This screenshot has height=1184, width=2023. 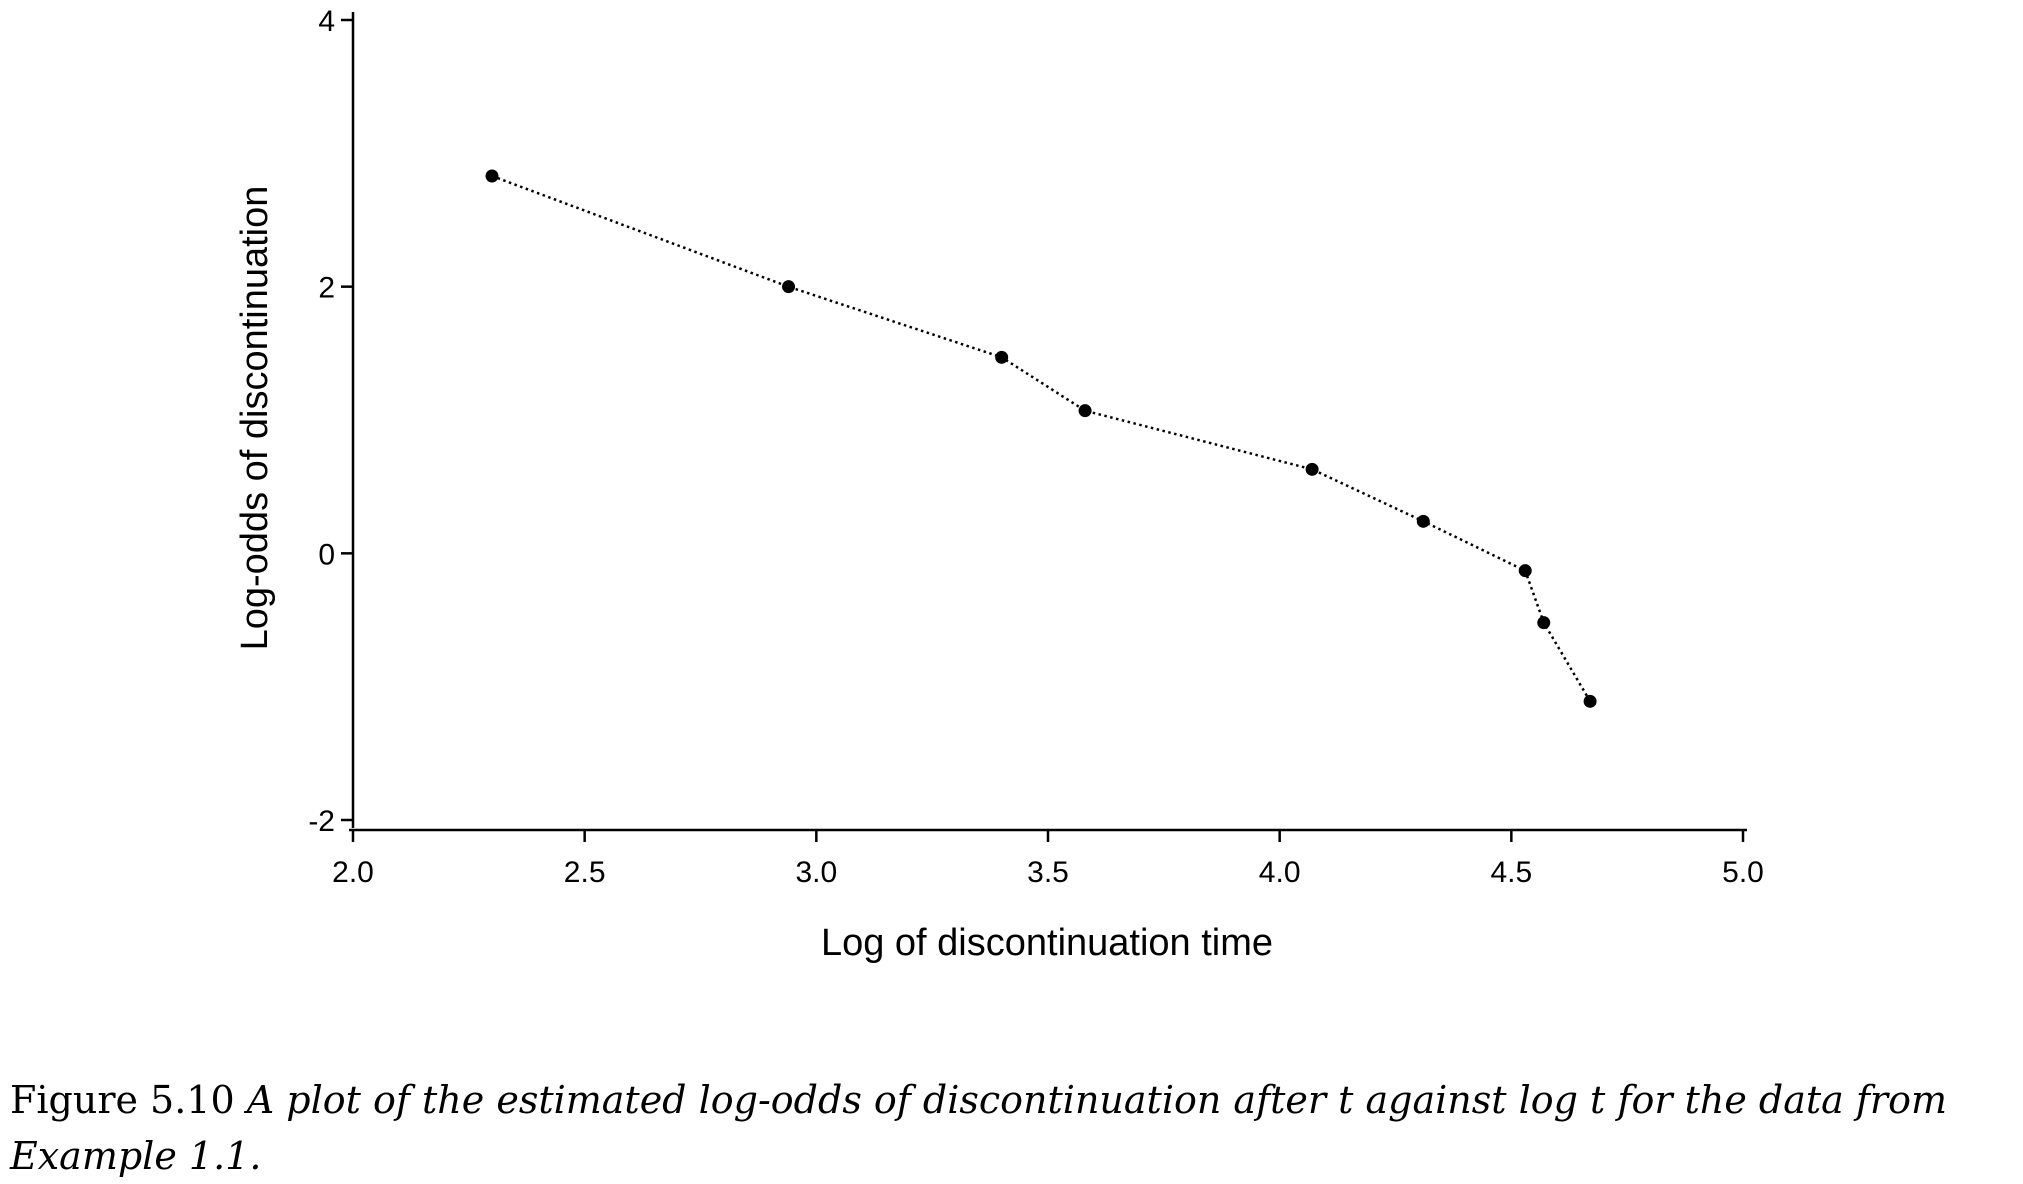 What do you see at coordinates (1047, 943) in the screenshot?
I see `x-axis-title: Log of discontinuation time` at bounding box center [1047, 943].